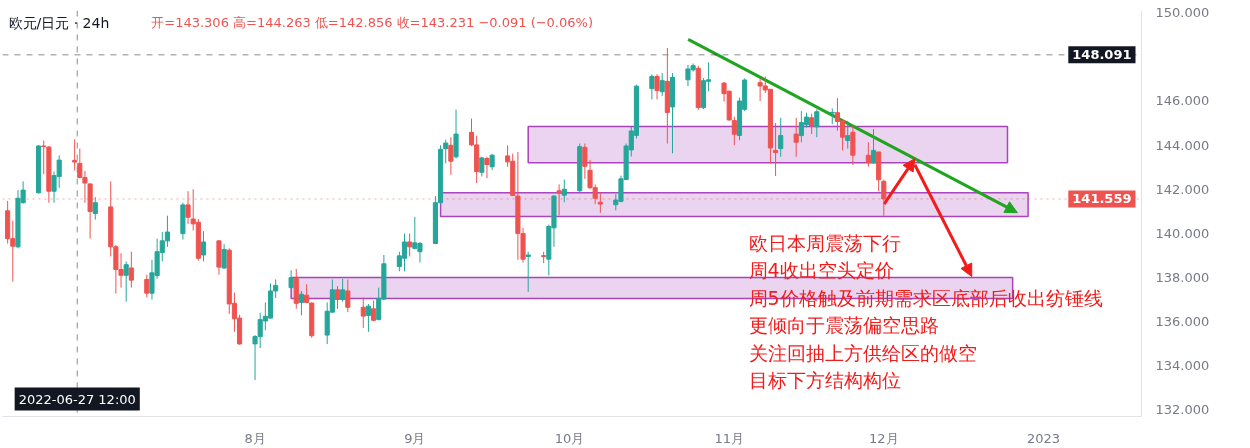  I want to click on y-tick-label: 146.000, so click(1182, 101).